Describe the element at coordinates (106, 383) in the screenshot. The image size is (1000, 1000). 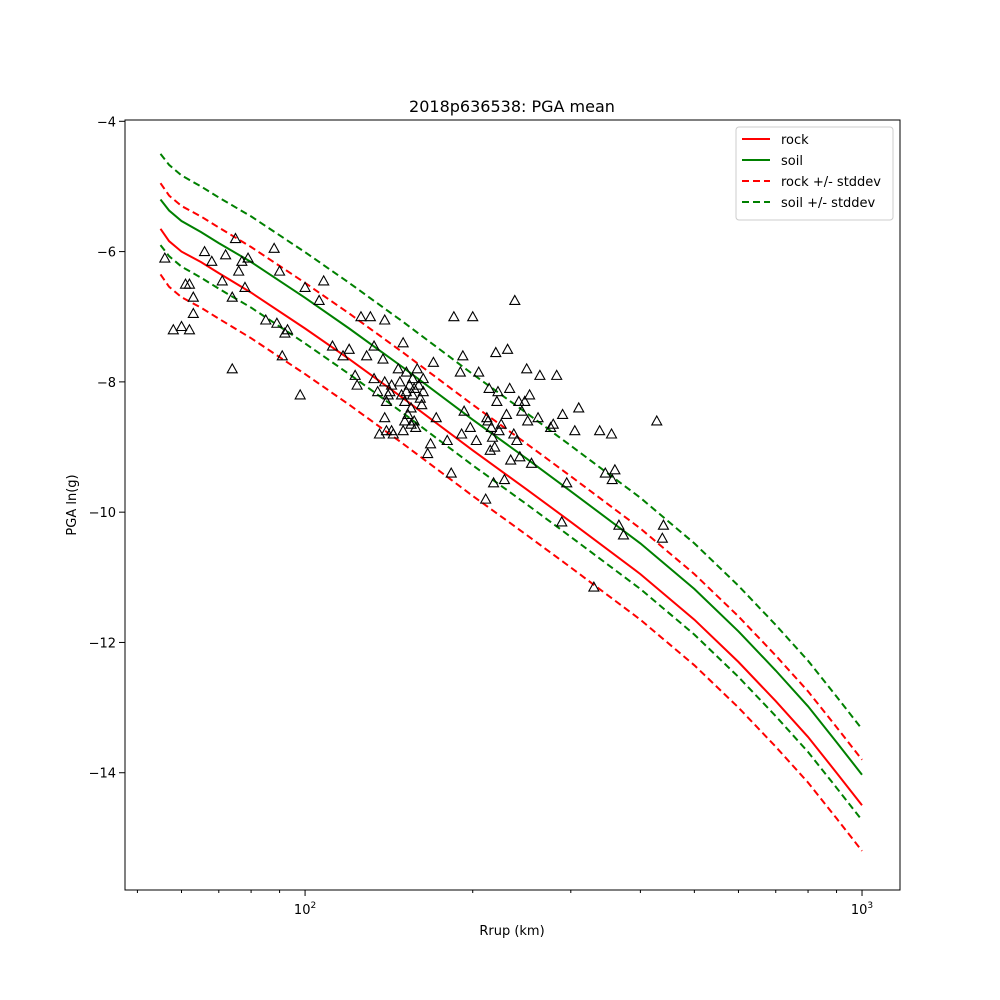
I see `y-tick-label: −8` at that location.